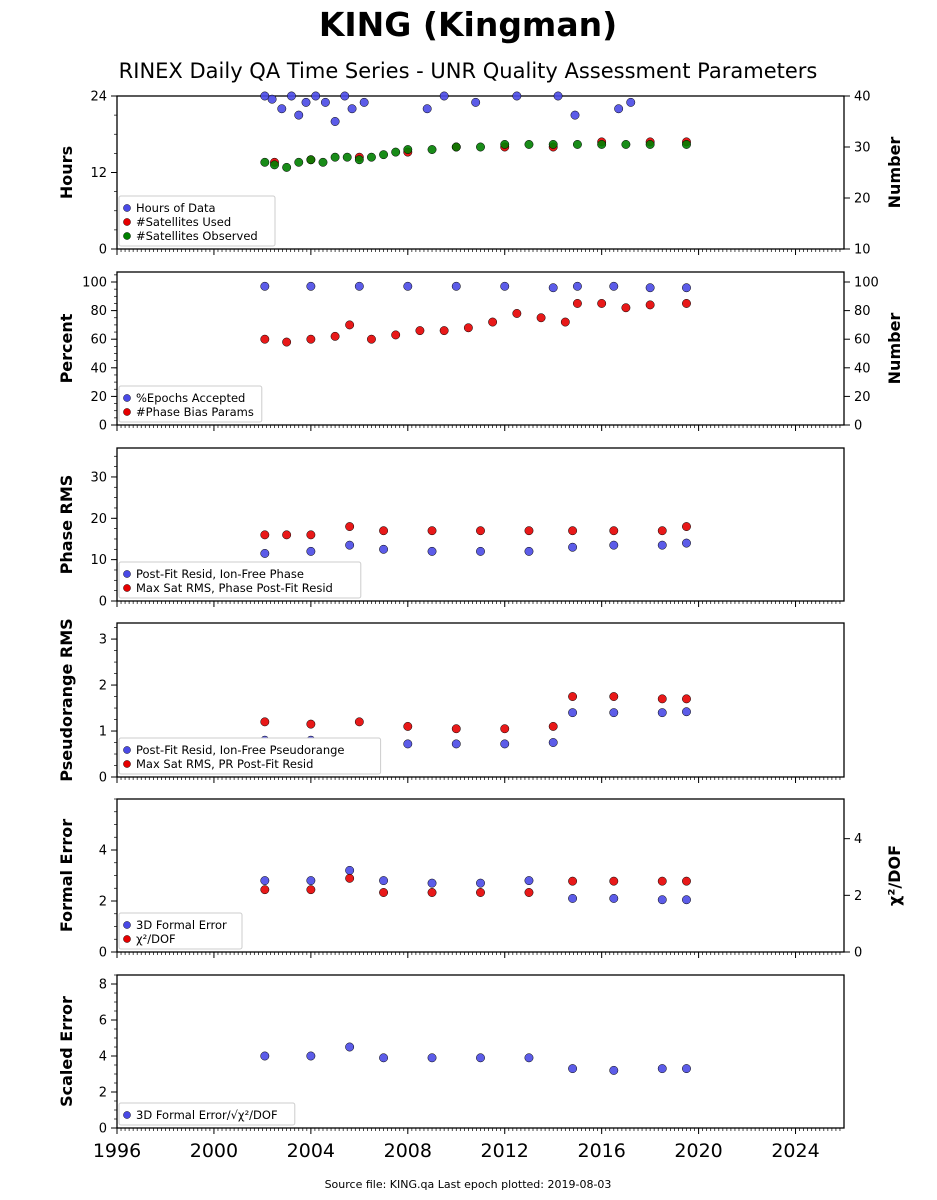 This screenshot has height=1200, width=937. Describe the element at coordinates (866, 283) in the screenshot. I see `y2-tick-label: 100` at that location.